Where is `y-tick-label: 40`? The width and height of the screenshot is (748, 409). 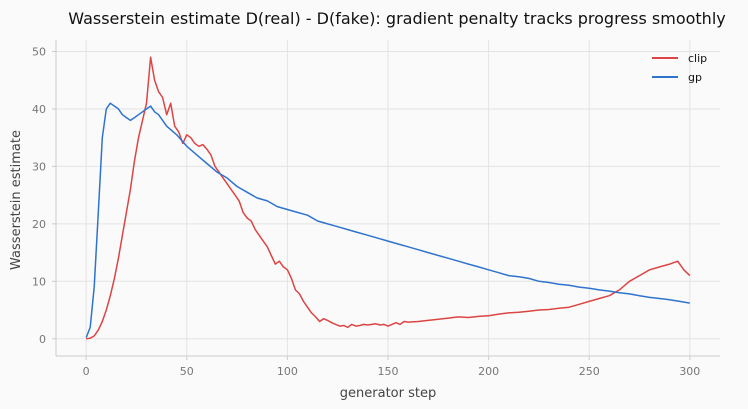
y-tick-label: 40 is located at coordinates (39, 109).